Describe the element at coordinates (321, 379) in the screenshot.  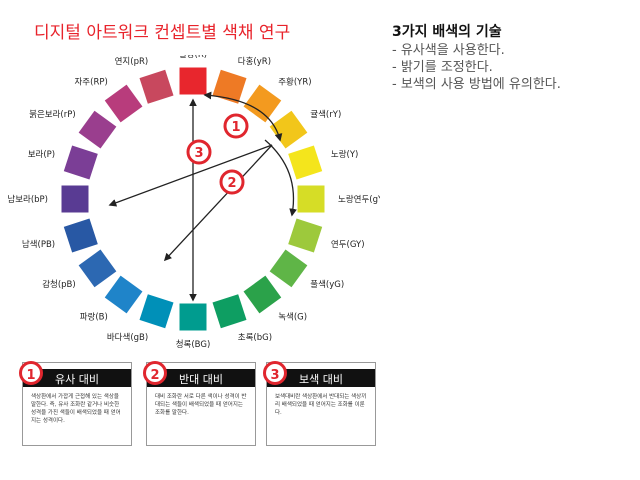
I see `panel-label: 보색 대비` at that location.